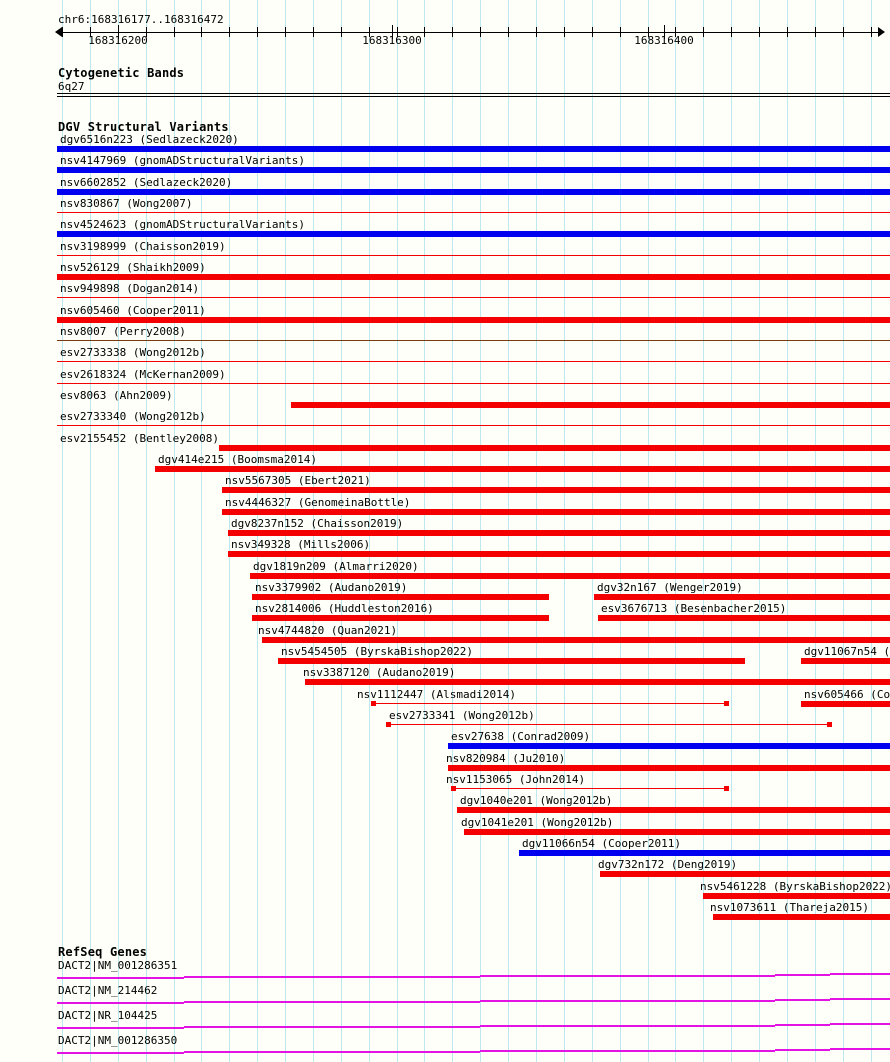 This screenshot has width=890, height=1062. I want to click on dgv-variant-label: dgv1040e201 (Wong2012b), so click(536, 801).